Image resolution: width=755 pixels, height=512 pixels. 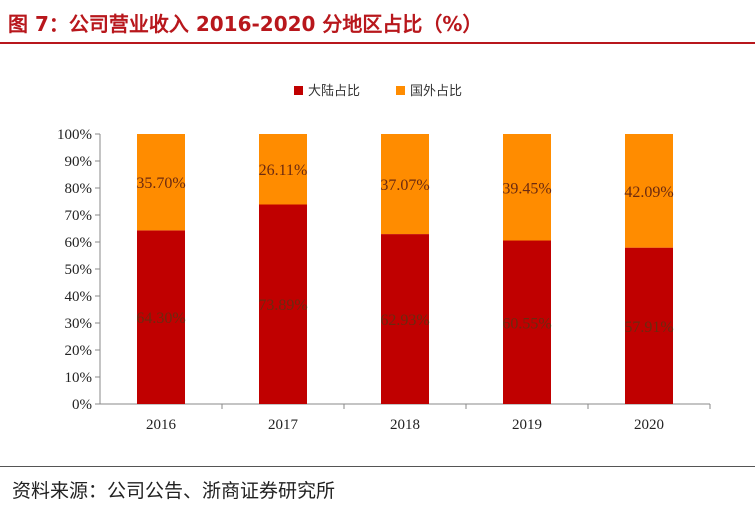 I want to click on data-label: 37.07%, so click(x=404, y=185).